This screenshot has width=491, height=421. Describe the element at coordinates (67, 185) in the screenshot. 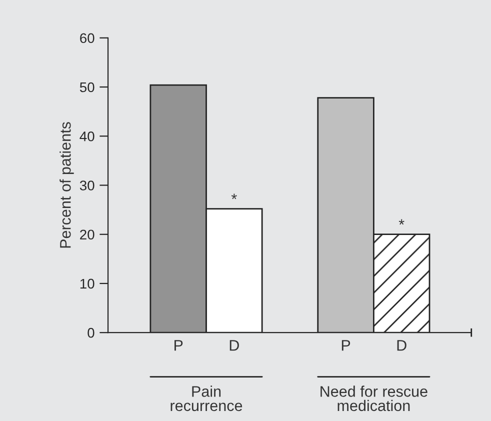

I see `y-axis-title: Percent of patients` at that location.